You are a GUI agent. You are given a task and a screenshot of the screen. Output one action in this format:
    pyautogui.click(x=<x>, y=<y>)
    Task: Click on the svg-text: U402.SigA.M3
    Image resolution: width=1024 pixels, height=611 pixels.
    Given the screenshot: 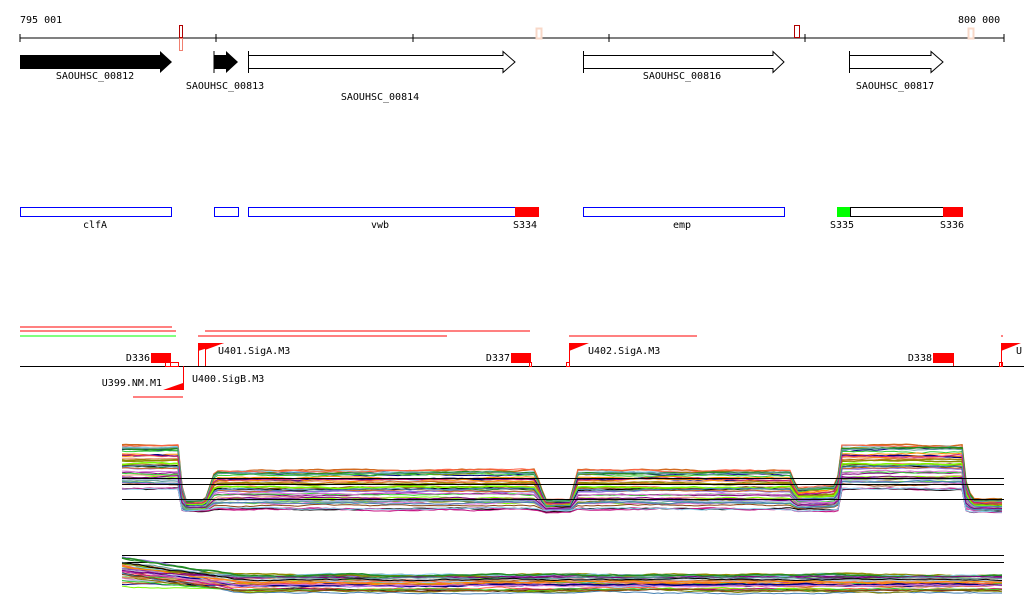 What is the action you would take?
    pyautogui.click(x=624, y=351)
    